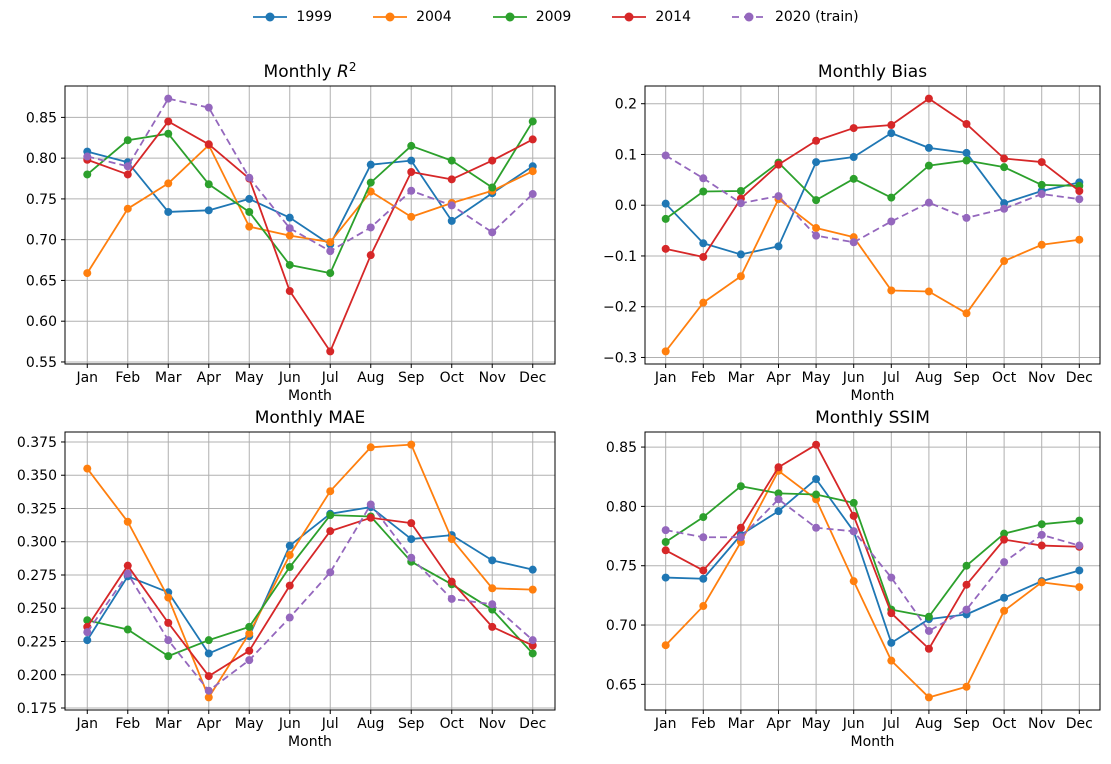  What do you see at coordinates (778, 493) in the screenshot?
I see `data-point-2009-apr` at bounding box center [778, 493].